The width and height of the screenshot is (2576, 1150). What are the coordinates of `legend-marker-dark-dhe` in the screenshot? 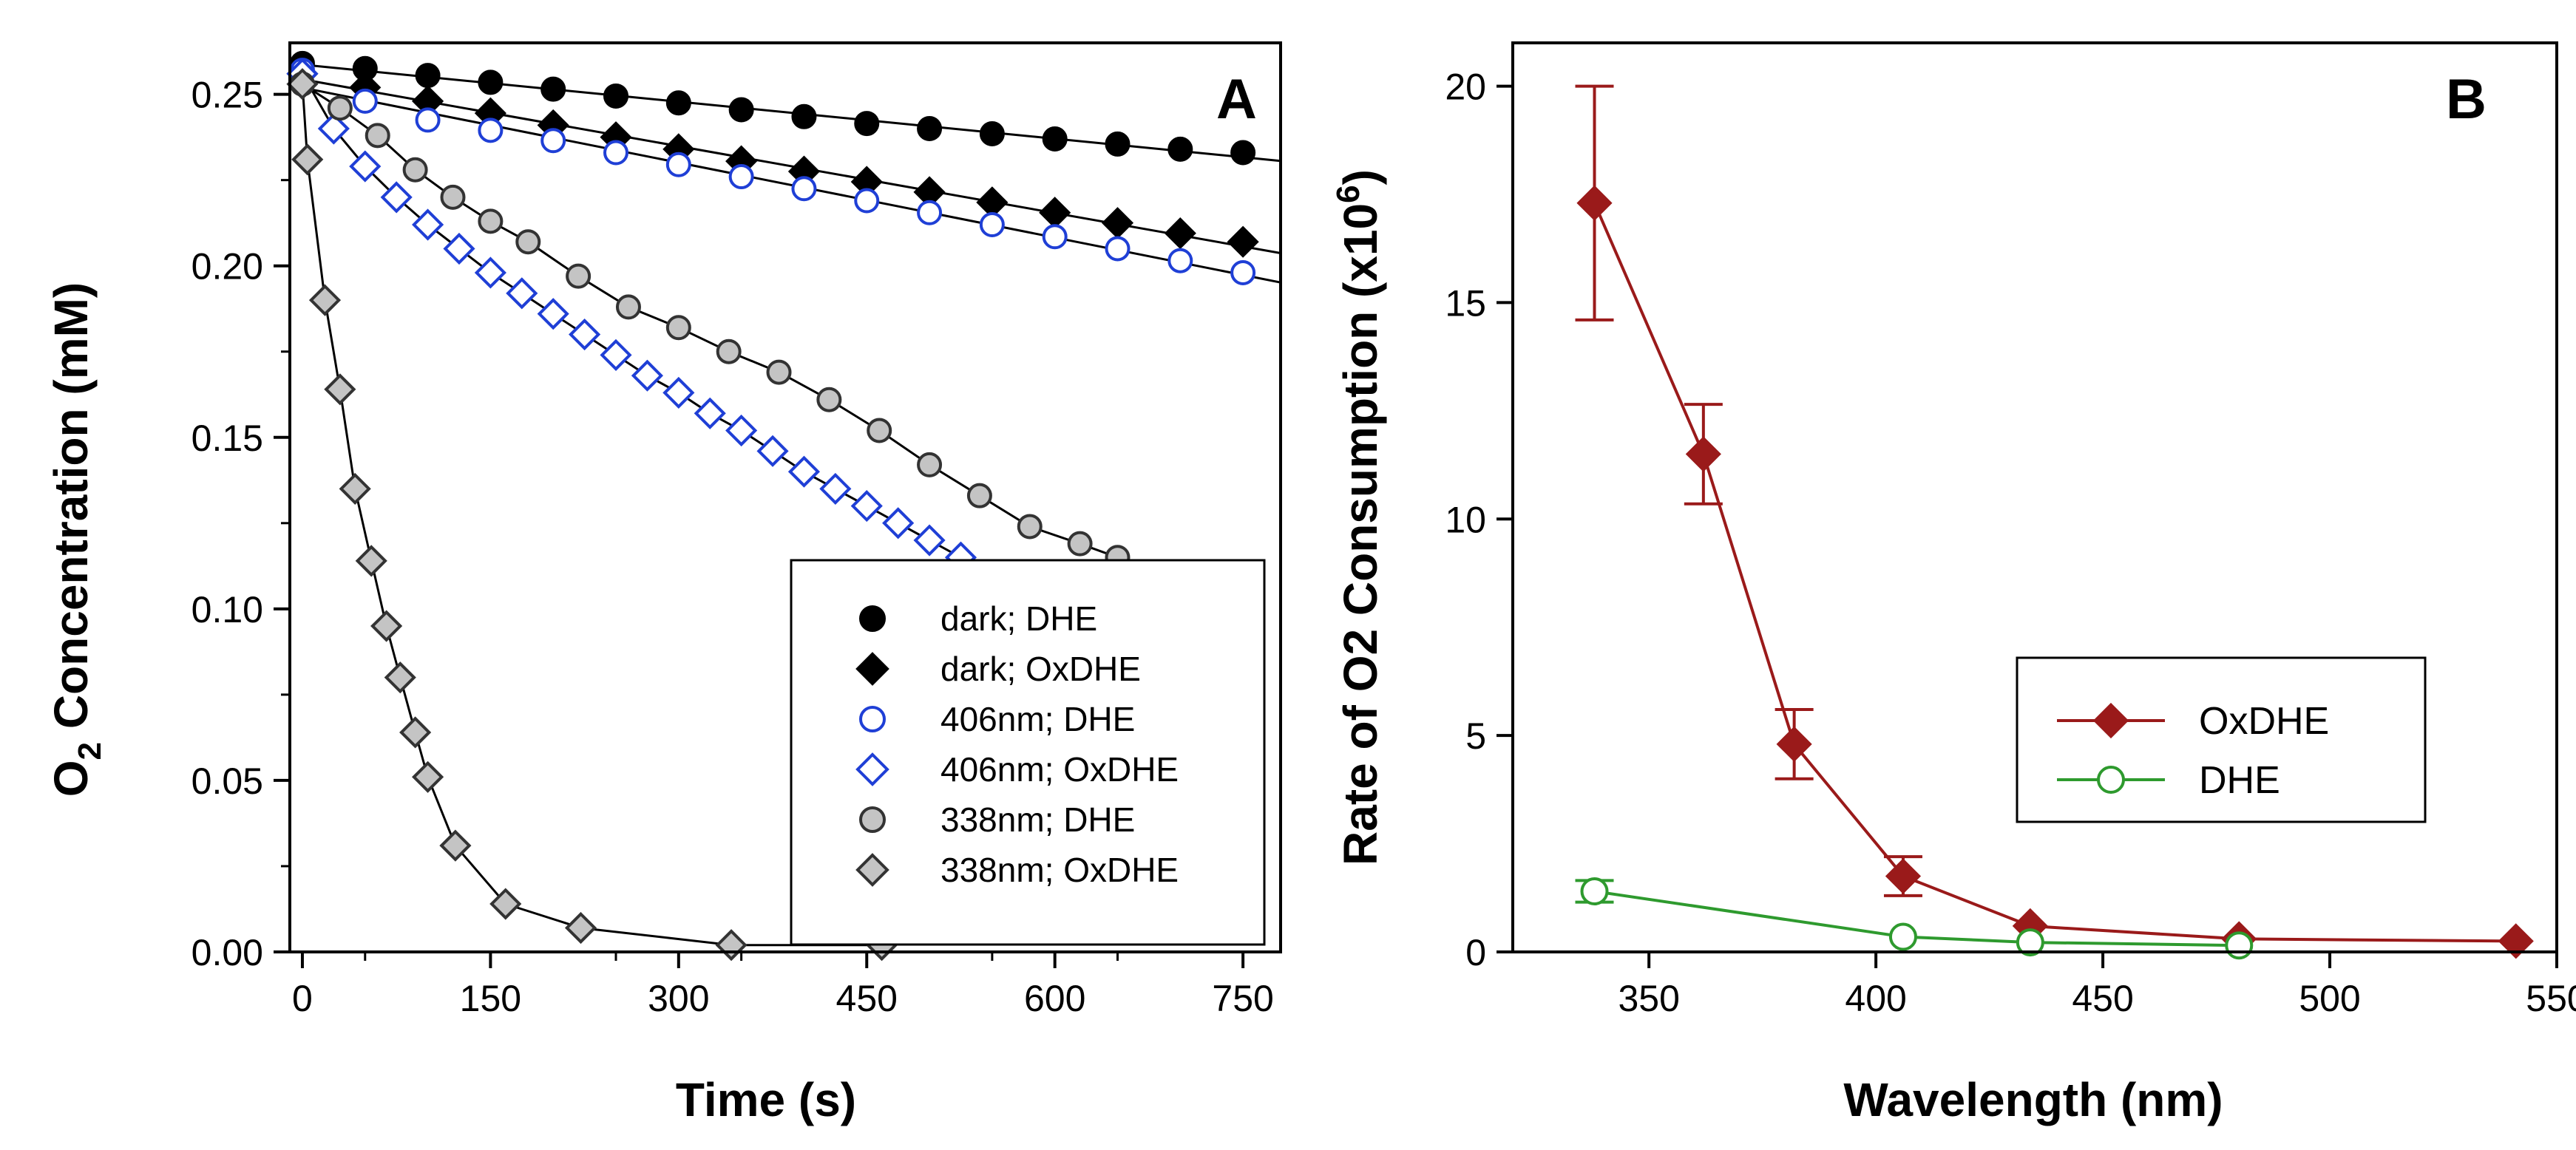 It's located at (872, 618).